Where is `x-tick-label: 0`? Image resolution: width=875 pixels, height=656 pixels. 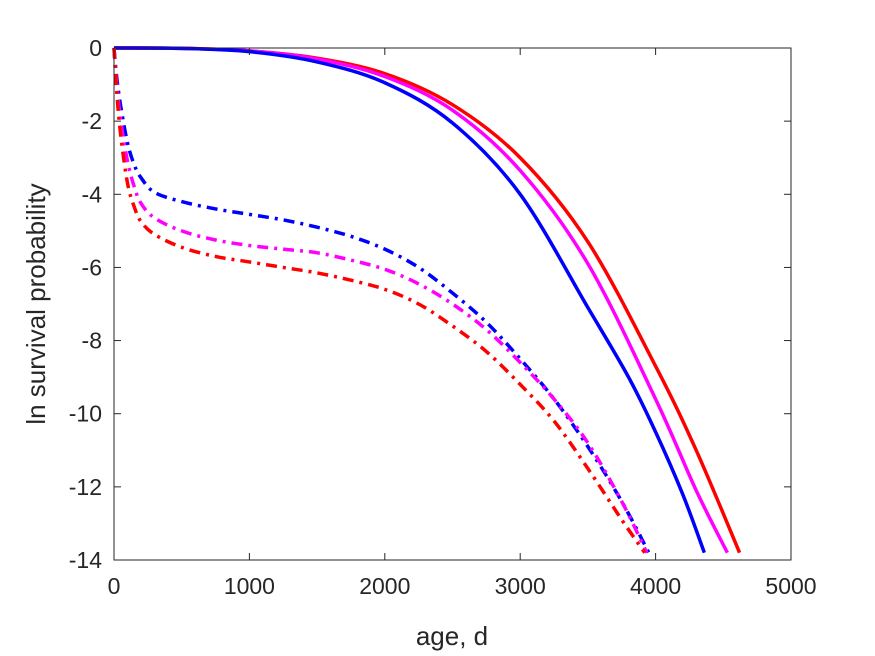 x-tick-label: 0 is located at coordinates (114, 586).